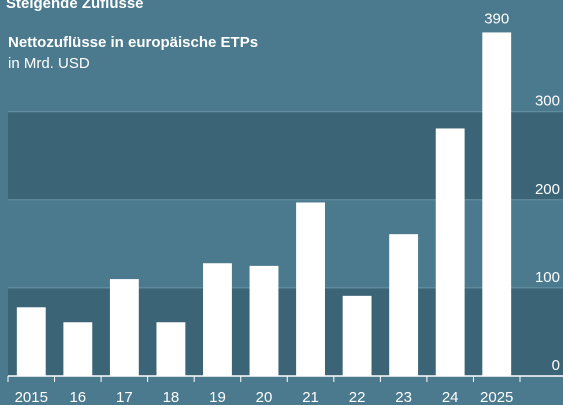 This screenshot has width=563, height=405. What do you see at coordinates (49, 63) in the screenshot?
I see `unit-label: in Mrd. USD` at bounding box center [49, 63].